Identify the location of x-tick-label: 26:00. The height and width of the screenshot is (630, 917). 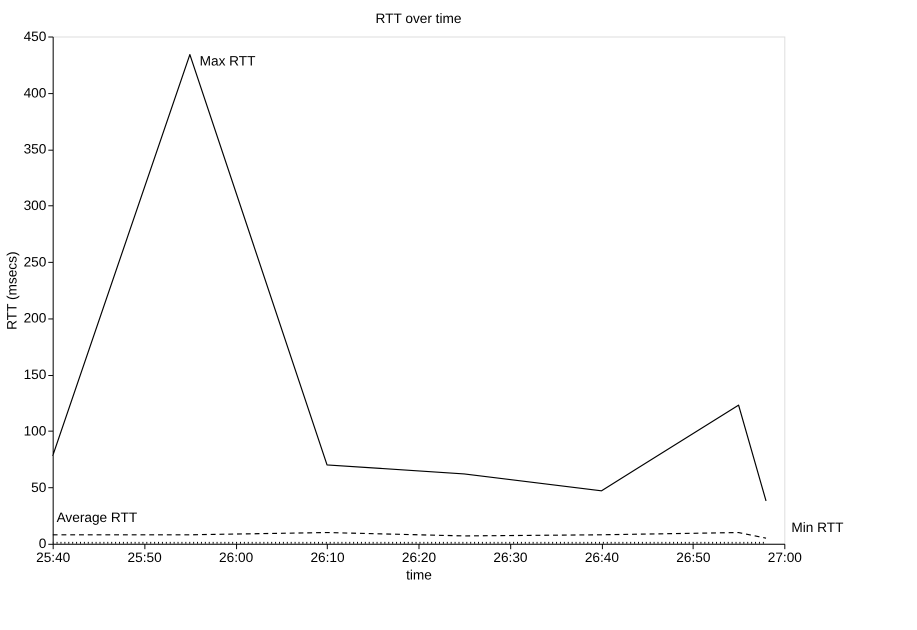
(236, 557).